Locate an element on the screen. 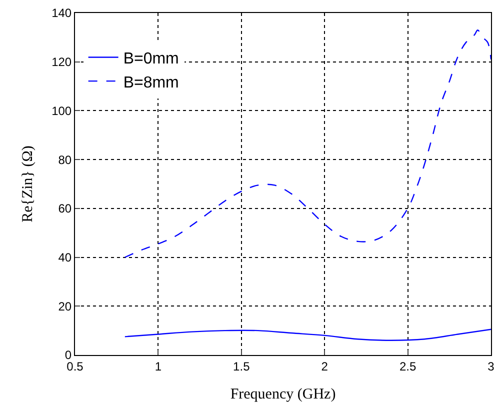 The width and height of the screenshot is (501, 405). y-tick-label: 60 is located at coordinates (65, 209).